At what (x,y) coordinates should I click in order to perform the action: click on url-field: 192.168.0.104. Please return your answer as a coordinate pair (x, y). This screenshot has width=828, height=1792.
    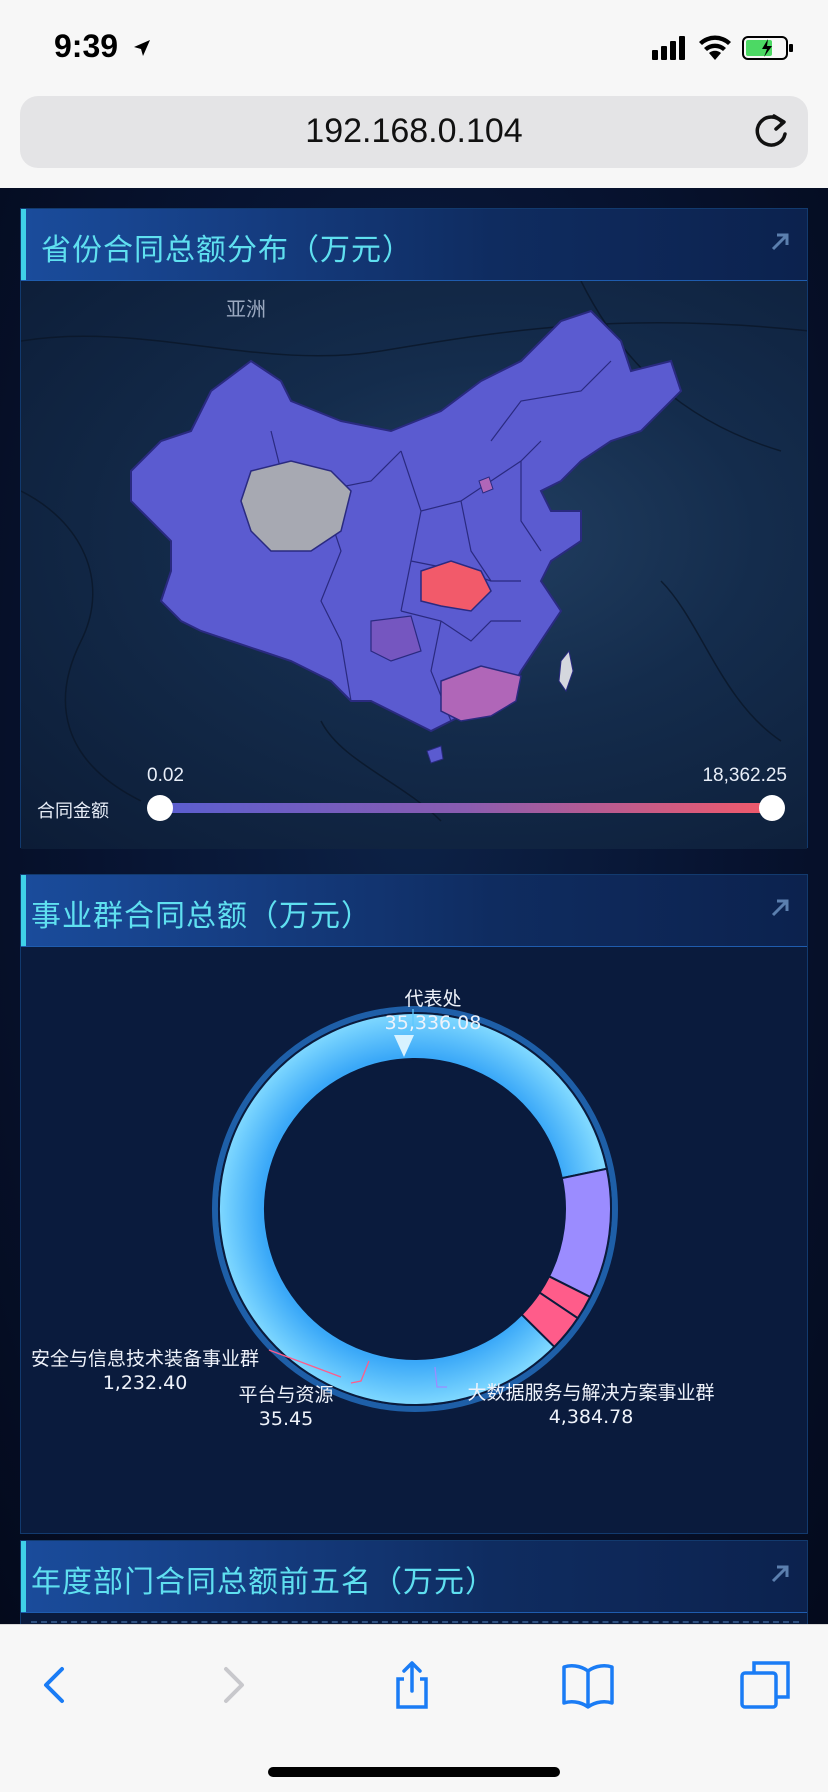
    Looking at the image, I should click on (414, 132).